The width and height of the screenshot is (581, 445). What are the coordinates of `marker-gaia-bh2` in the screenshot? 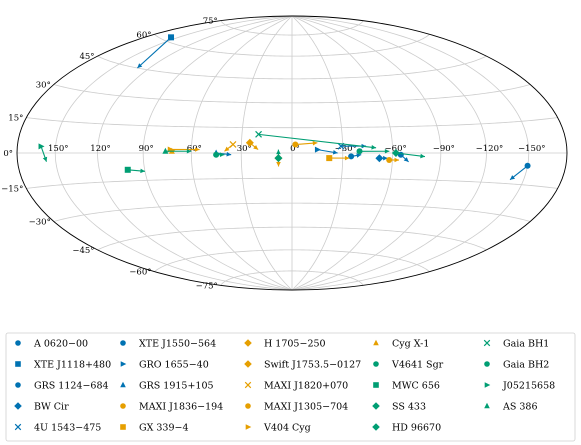 It's located at (359, 151).